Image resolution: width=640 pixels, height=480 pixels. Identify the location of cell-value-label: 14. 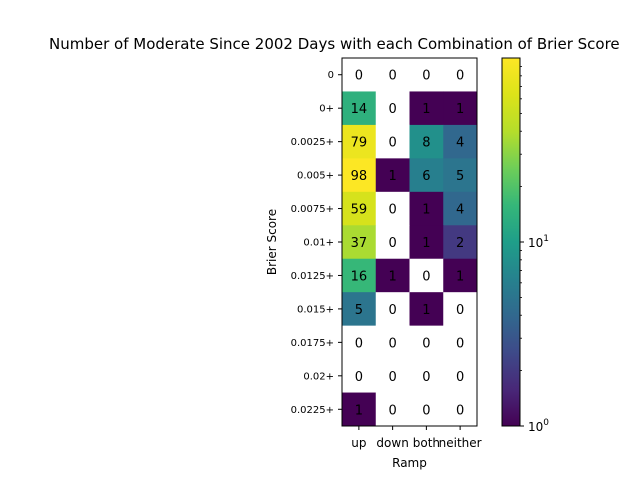
(359, 109).